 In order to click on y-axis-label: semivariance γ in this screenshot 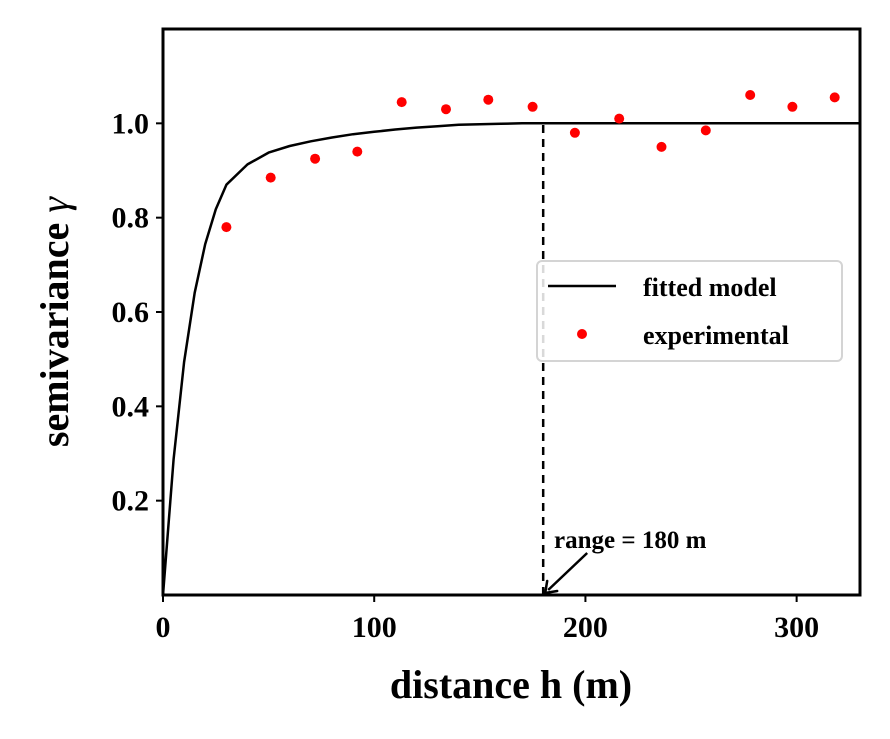, I will do `click(54, 321)`.